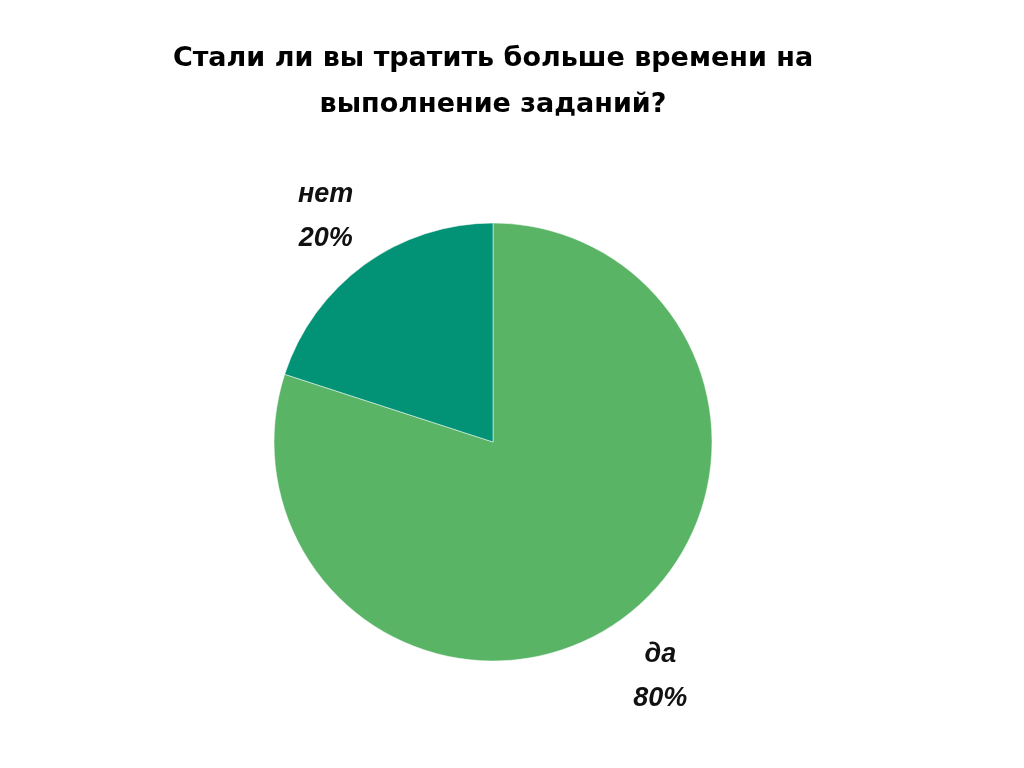  I want to click on slice-label: нет, so click(325, 192).